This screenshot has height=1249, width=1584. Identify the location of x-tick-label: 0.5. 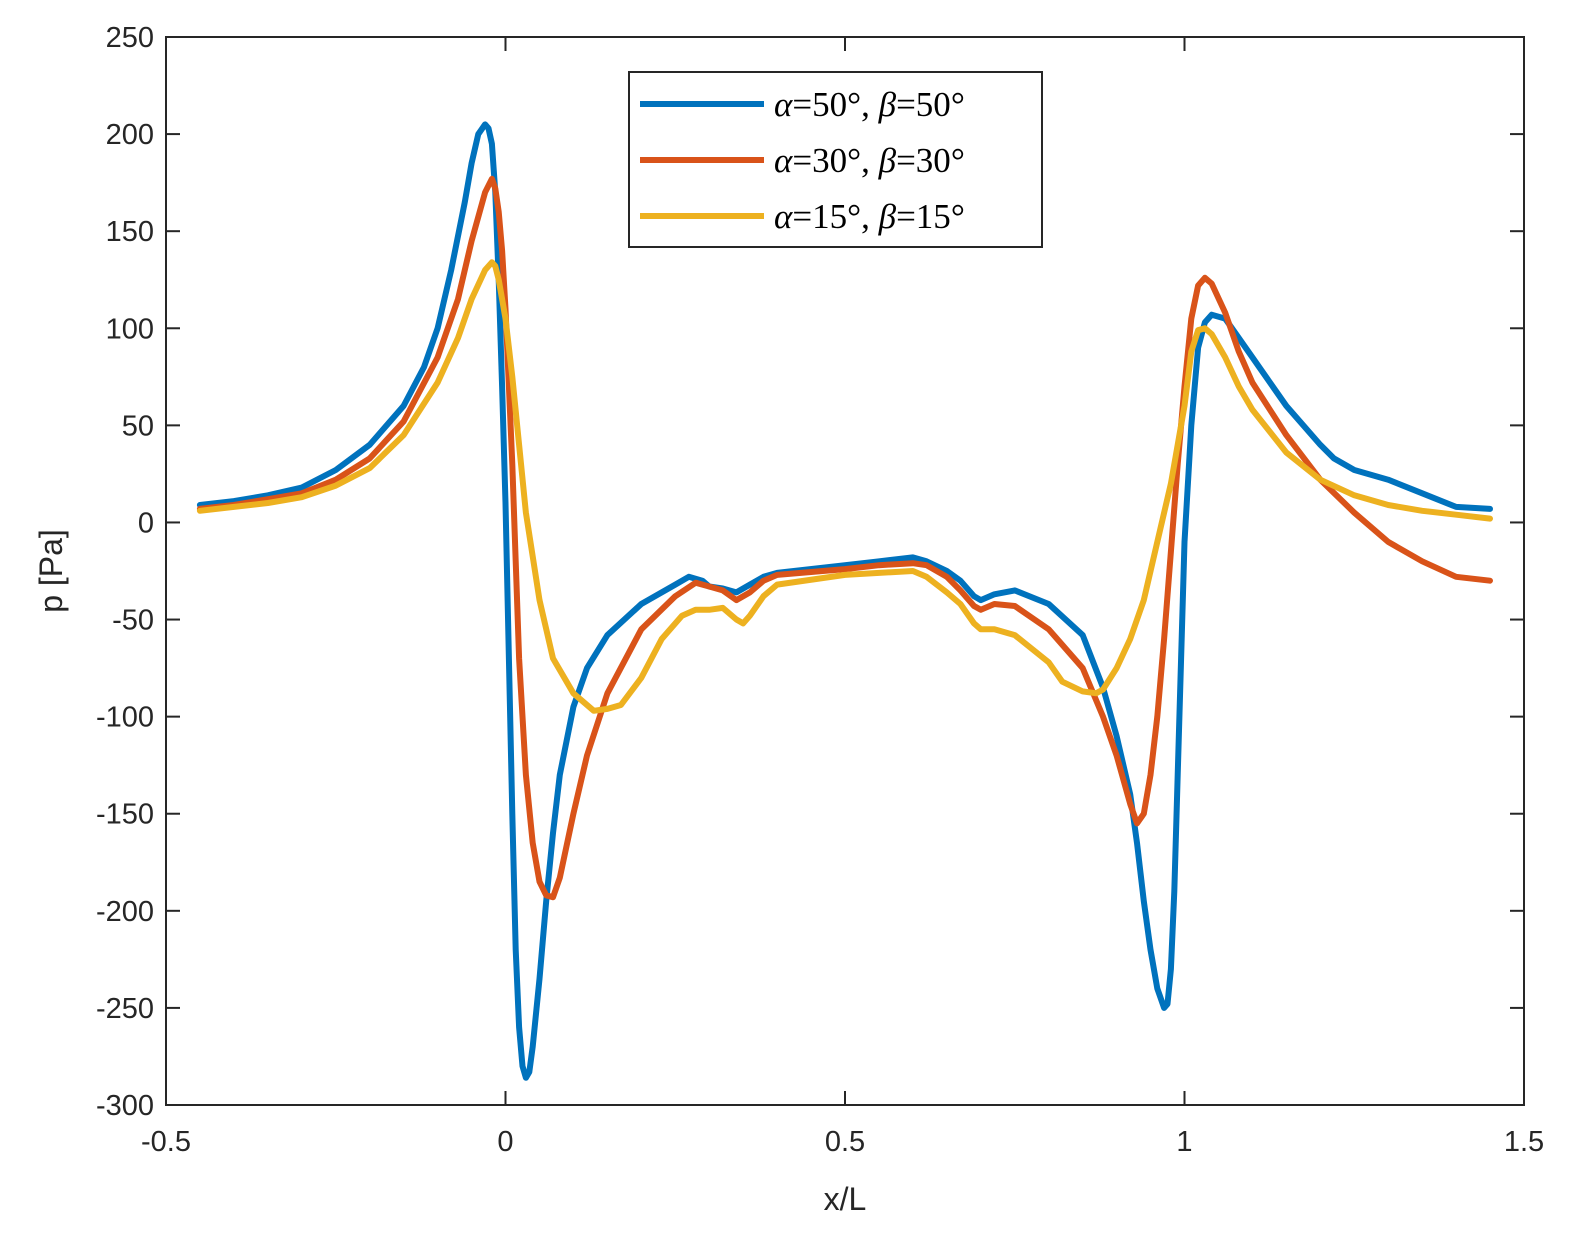
(845, 1142).